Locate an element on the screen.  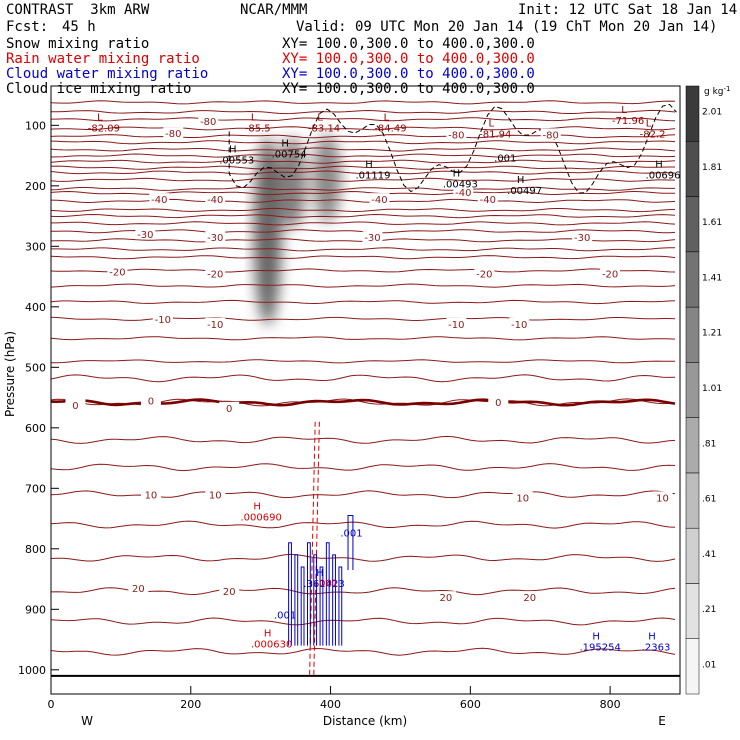
colorbar-unit: g kg-1 is located at coordinates (717, 91).